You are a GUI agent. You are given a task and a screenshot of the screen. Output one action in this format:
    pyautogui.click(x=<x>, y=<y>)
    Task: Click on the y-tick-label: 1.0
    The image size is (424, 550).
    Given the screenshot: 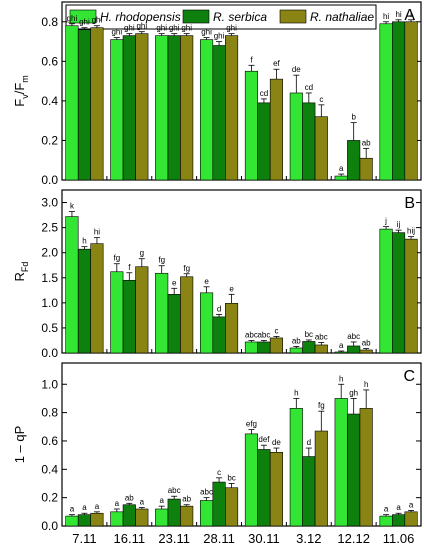 What is the action you would take?
    pyautogui.click(x=49, y=384)
    